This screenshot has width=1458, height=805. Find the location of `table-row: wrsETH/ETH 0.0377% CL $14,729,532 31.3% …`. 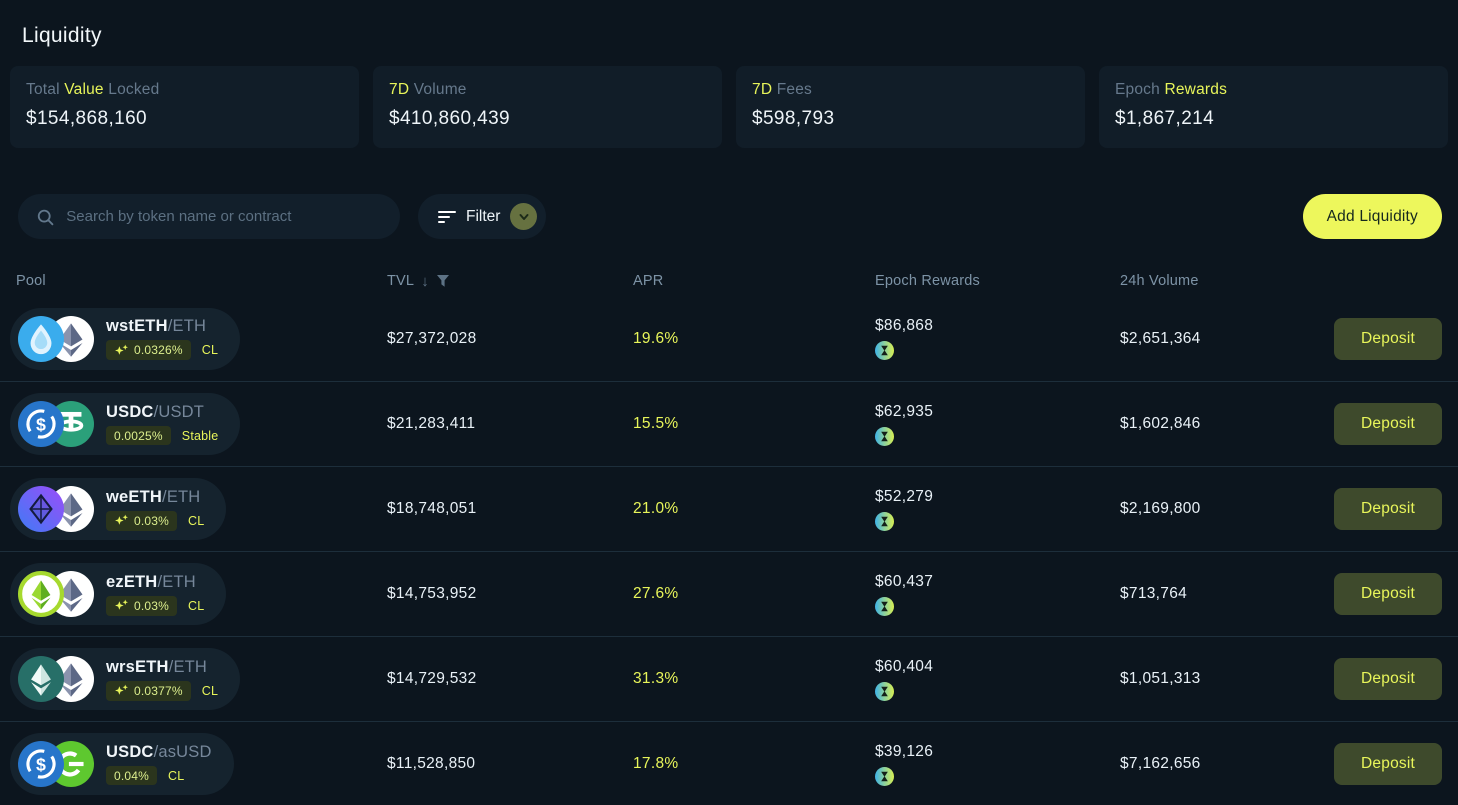

table-row: wrsETH/ETH 0.0377% CL $14,729,532 31.3% … is located at coordinates (729, 678).